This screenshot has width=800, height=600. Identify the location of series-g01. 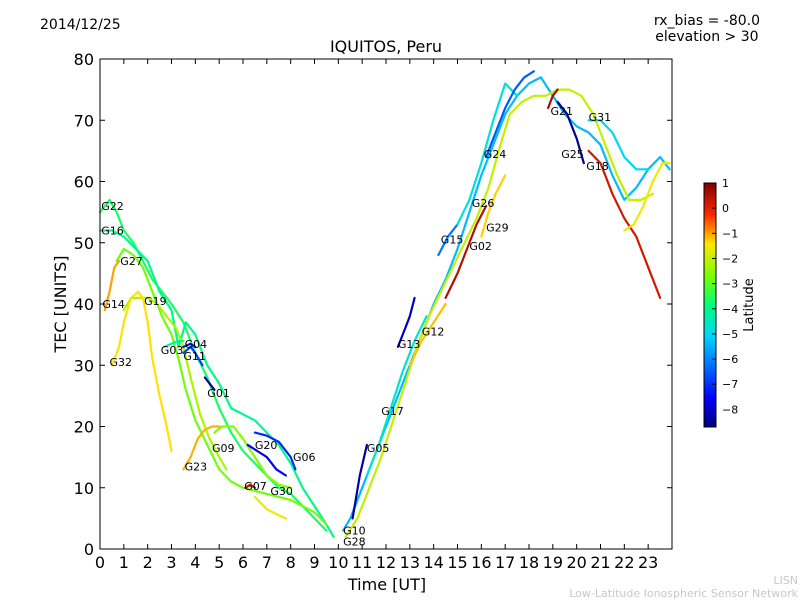
(209, 383).